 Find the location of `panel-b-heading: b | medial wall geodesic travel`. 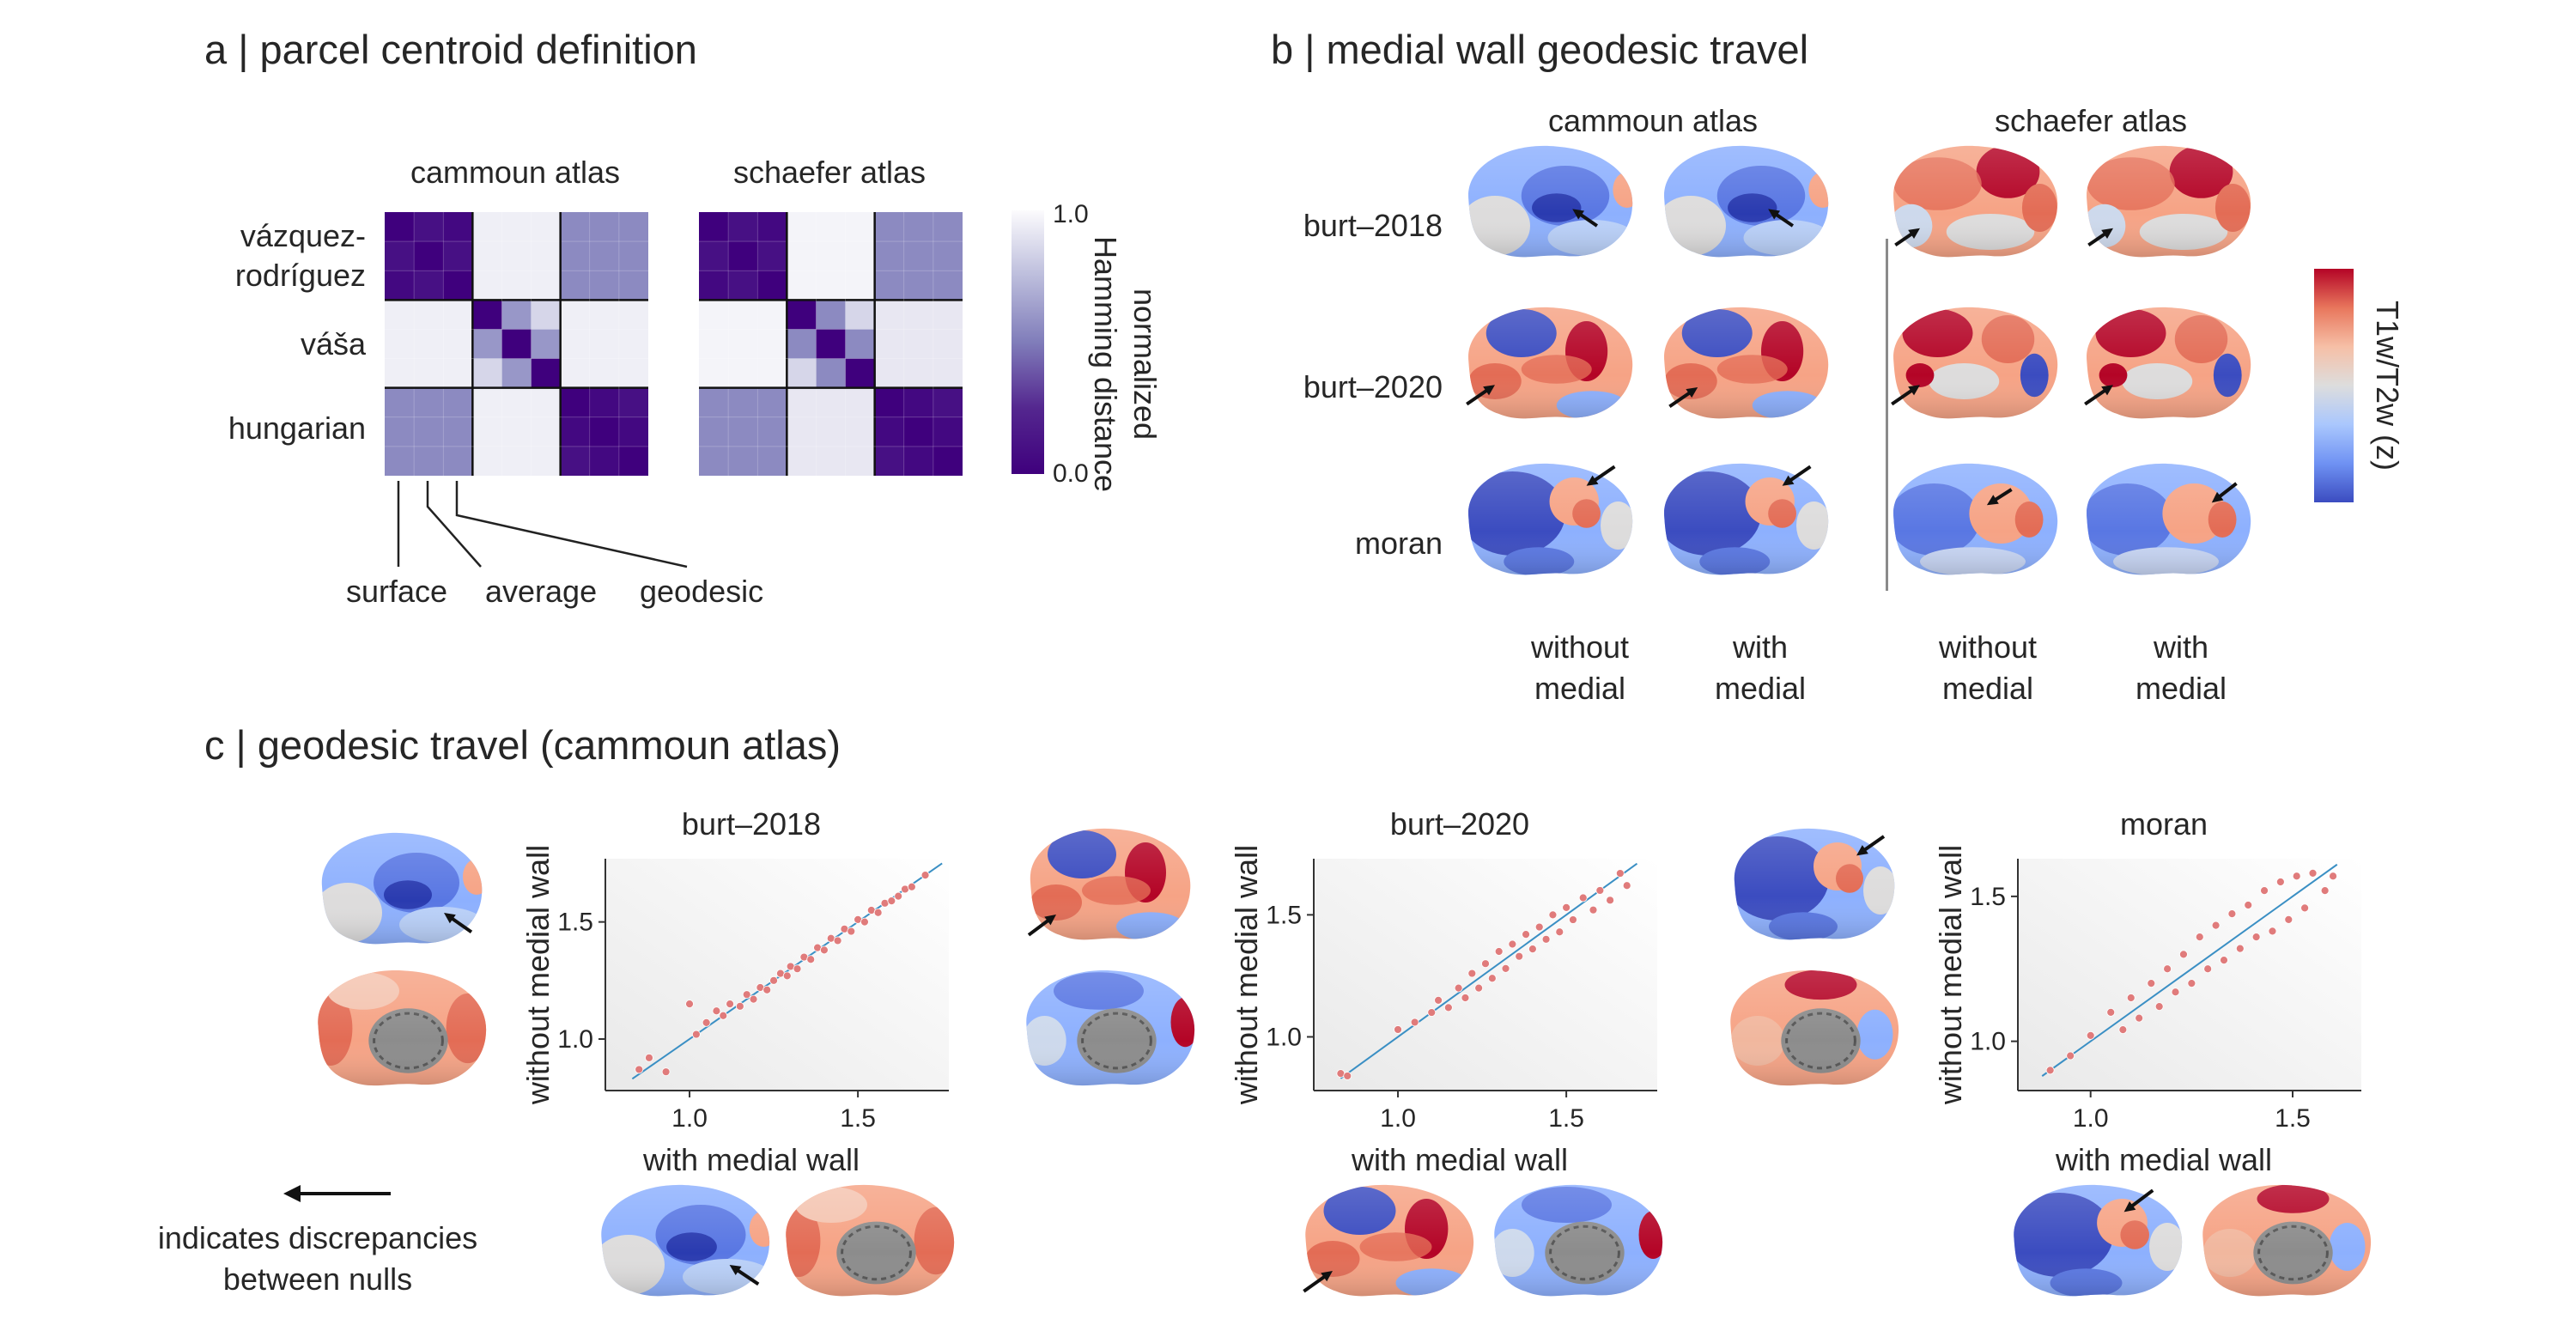

panel-b-heading: b | medial wall geodesic travel is located at coordinates (1540, 49).